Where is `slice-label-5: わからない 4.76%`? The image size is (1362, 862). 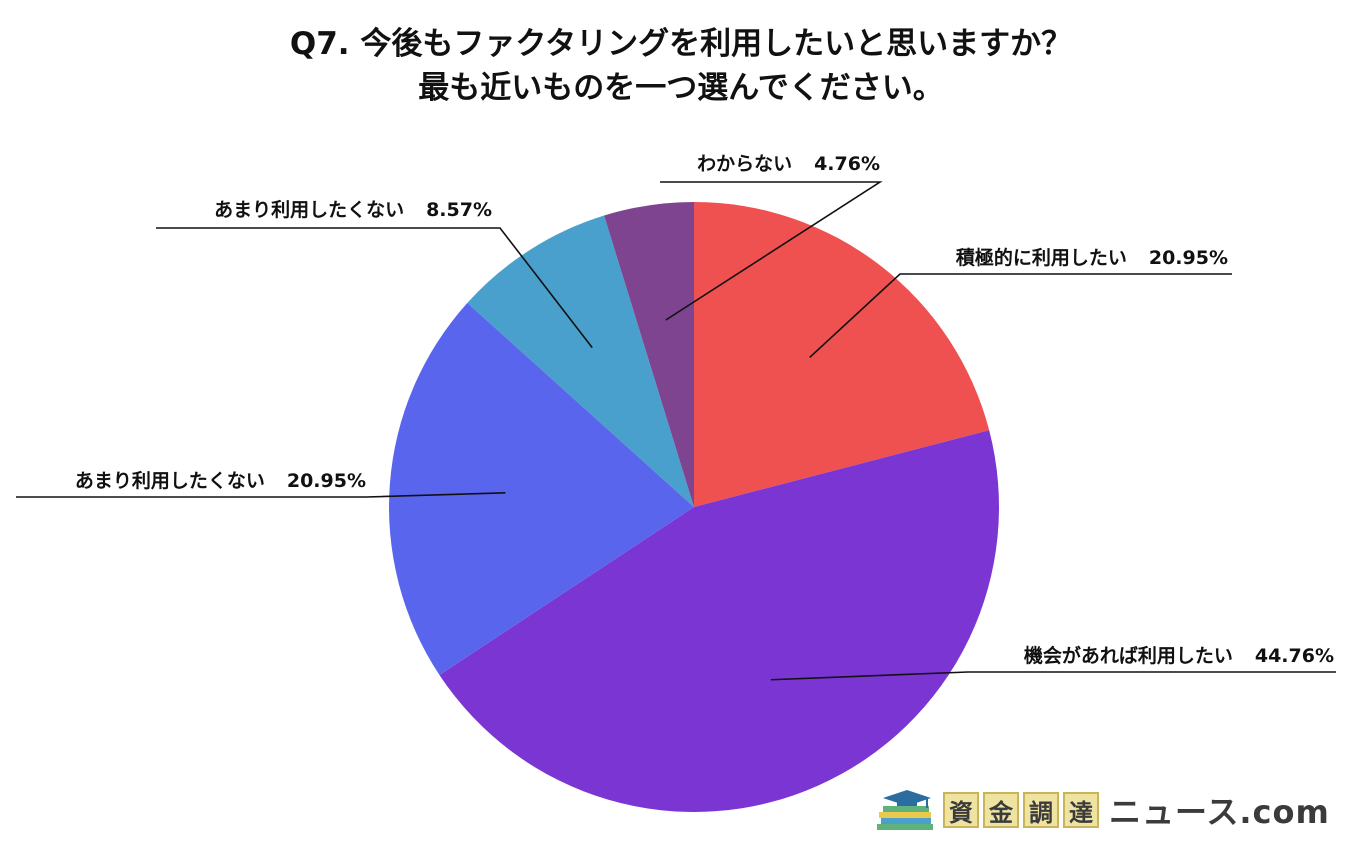
slice-label-5: わからない 4.76% is located at coordinates (788, 164).